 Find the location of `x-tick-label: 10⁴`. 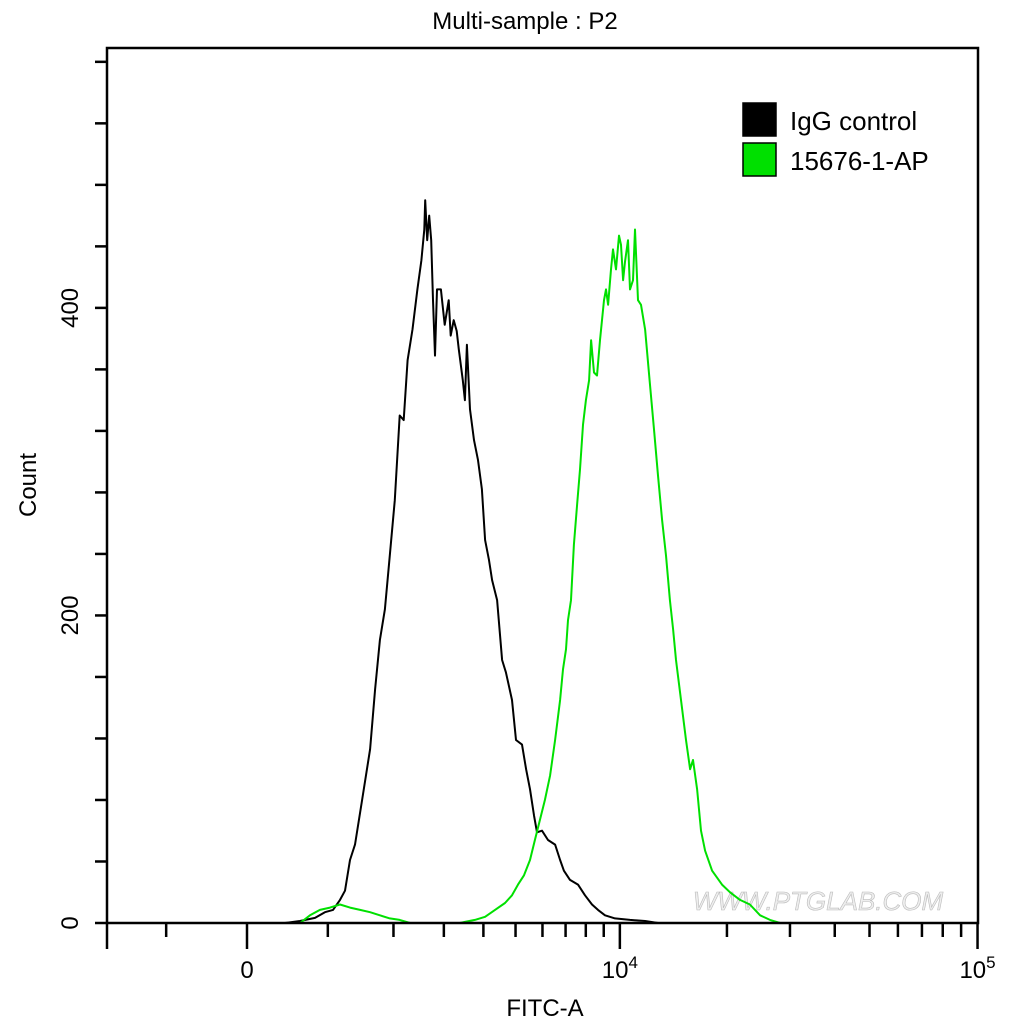

x-tick-label: 10⁴ is located at coordinates (620, 968).